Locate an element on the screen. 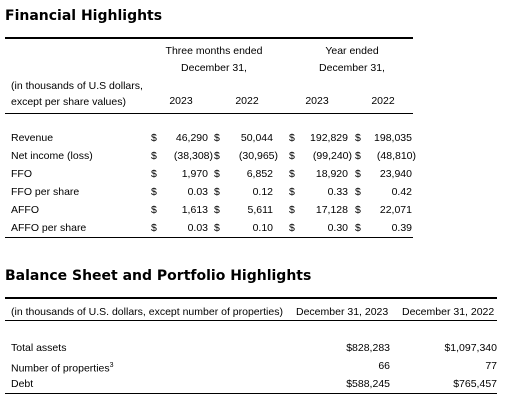 Image resolution: width=522 pixels, height=409 pixels. value-fy-2022: (48,810) is located at coordinates (396, 156).